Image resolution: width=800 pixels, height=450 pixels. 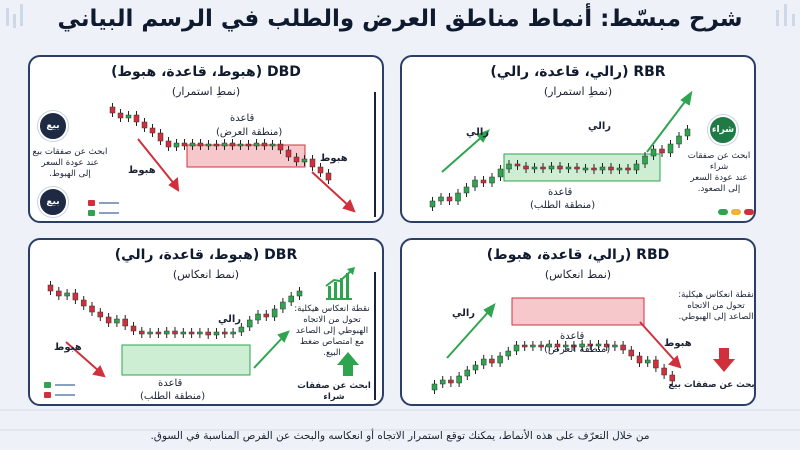 I want to click on rbd-base-label: قاعدة, so click(x=572, y=336).